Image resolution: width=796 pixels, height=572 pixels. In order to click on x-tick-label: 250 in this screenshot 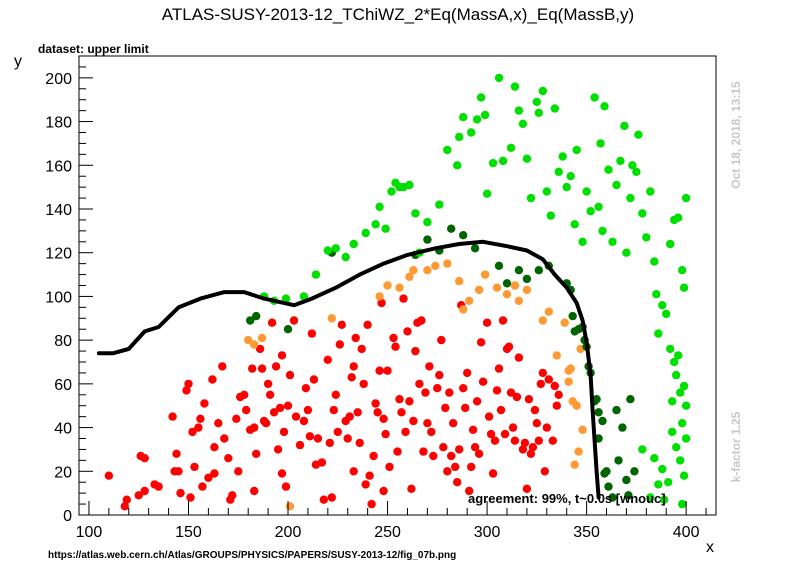, I will do `click(387, 532)`.